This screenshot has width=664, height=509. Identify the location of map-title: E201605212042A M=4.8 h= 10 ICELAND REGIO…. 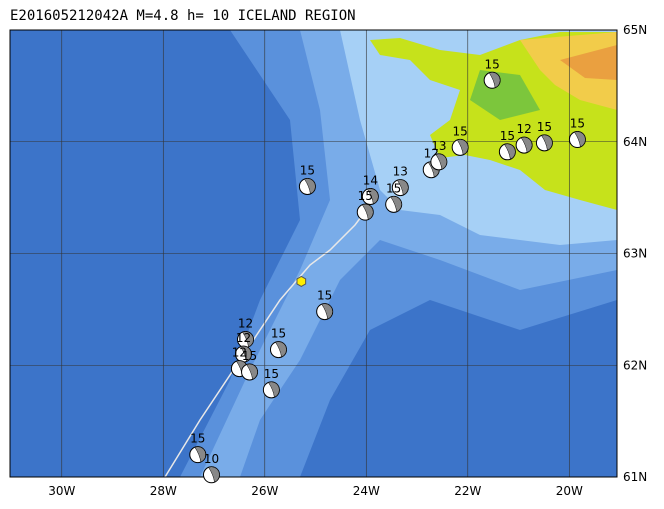
(183, 16).